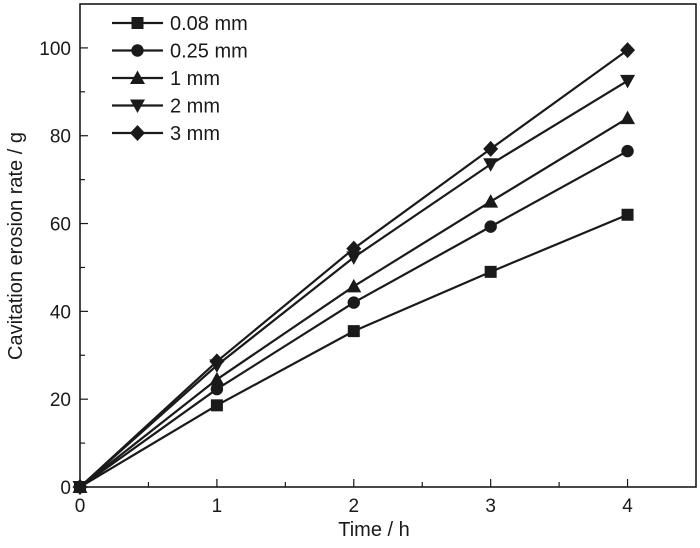  What do you see at coordinates (195, 134) in the screenshot?
I see `legend-label: 3 mm` at bounding box center [195, 134].